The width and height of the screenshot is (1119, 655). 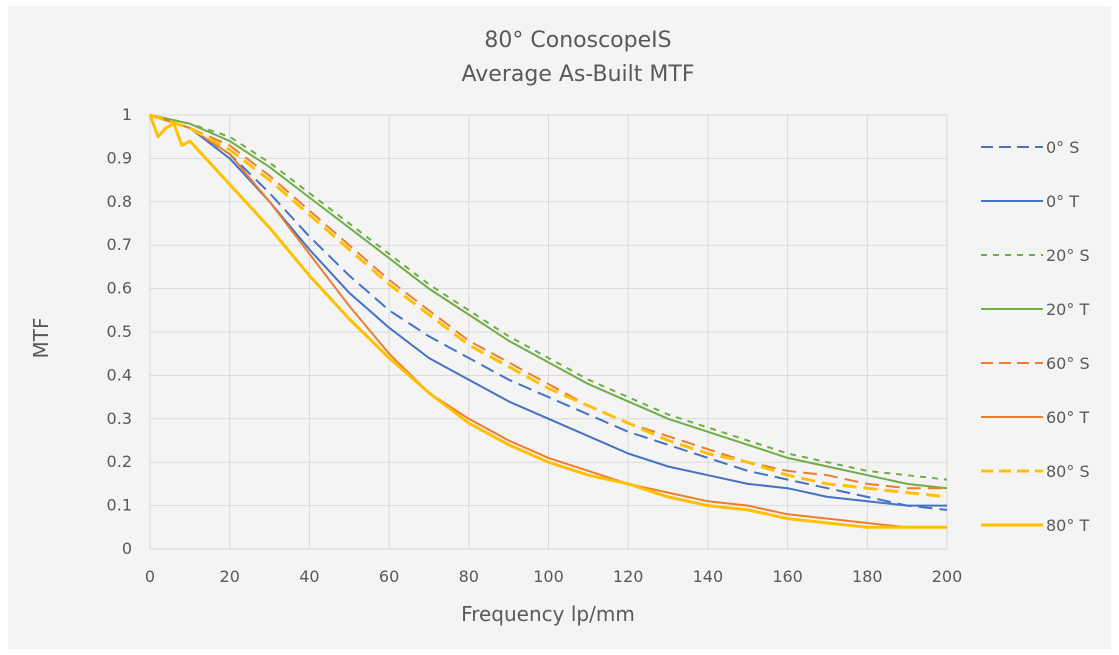 What do you see at coordinates (119, 505) in the screenshot?
I see `y-tick-label: 0.1` at bounding box center [119, 505].